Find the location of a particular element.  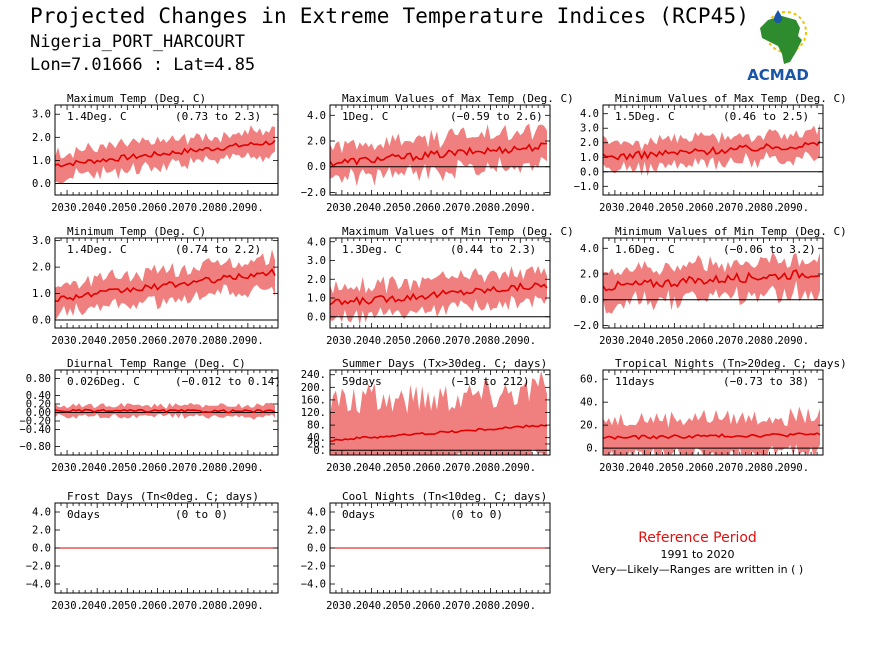

y-tick-label: −1.0 is located at coordinates (586, 187).